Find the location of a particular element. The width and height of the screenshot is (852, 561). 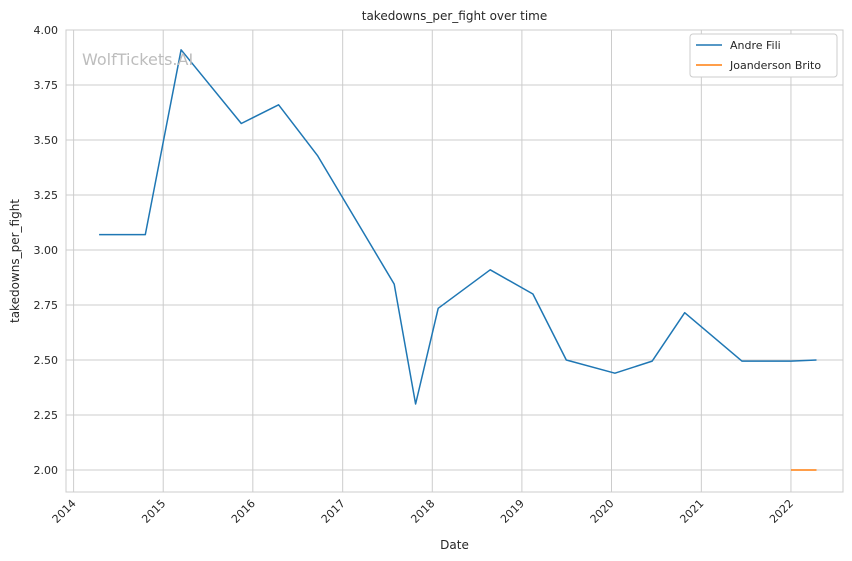

y-tick-label: 4.00 is located at coordinates (46, 30).